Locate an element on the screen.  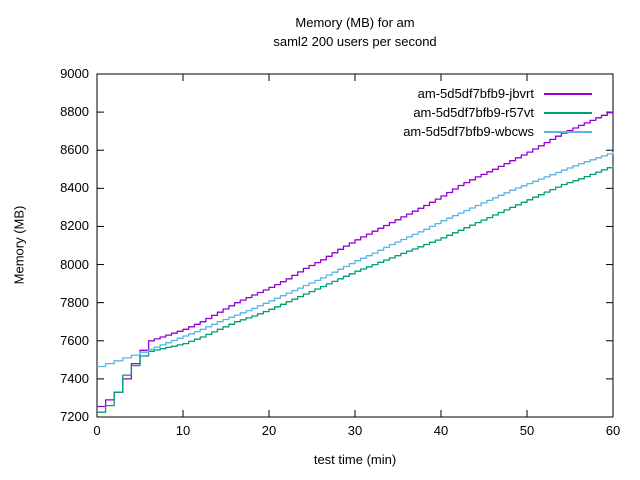
y-tick-label: 9000 is located at coordinates (74, 73).